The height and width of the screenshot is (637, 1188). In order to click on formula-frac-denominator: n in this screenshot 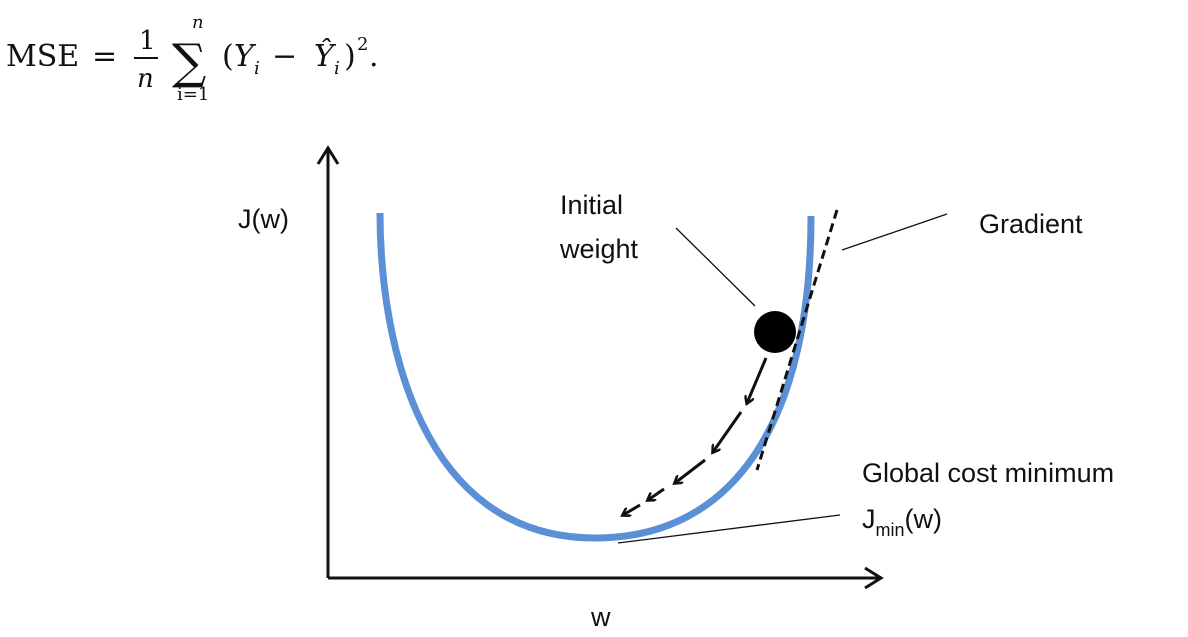, I will do `click(145, 79)`.